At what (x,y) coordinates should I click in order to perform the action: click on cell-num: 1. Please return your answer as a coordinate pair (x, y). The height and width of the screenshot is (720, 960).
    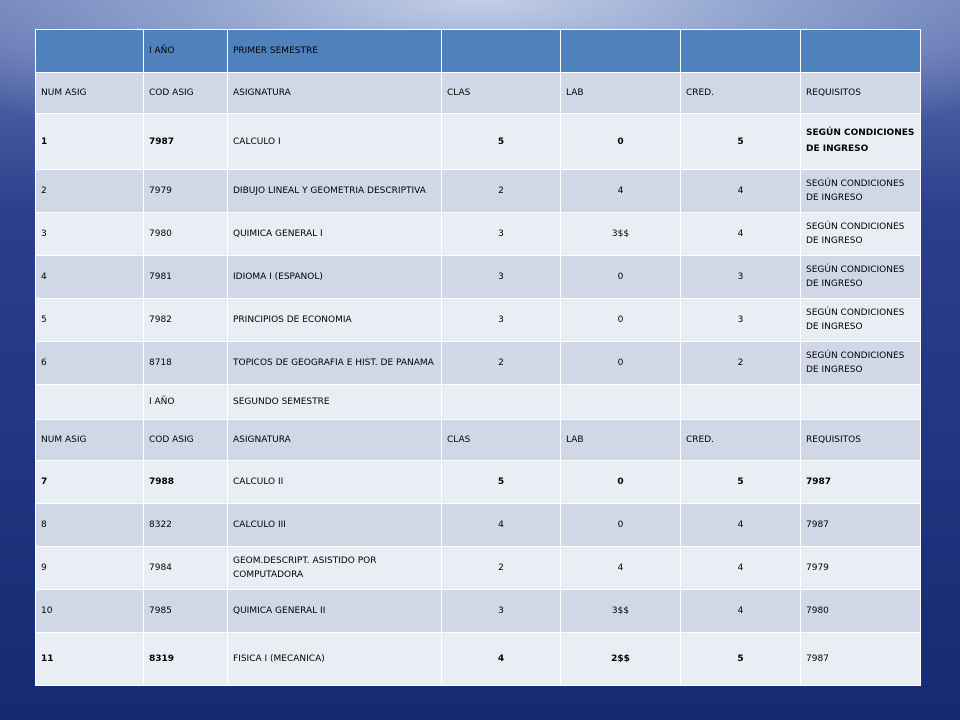
    Looking at the image, I should click on (89, 141).